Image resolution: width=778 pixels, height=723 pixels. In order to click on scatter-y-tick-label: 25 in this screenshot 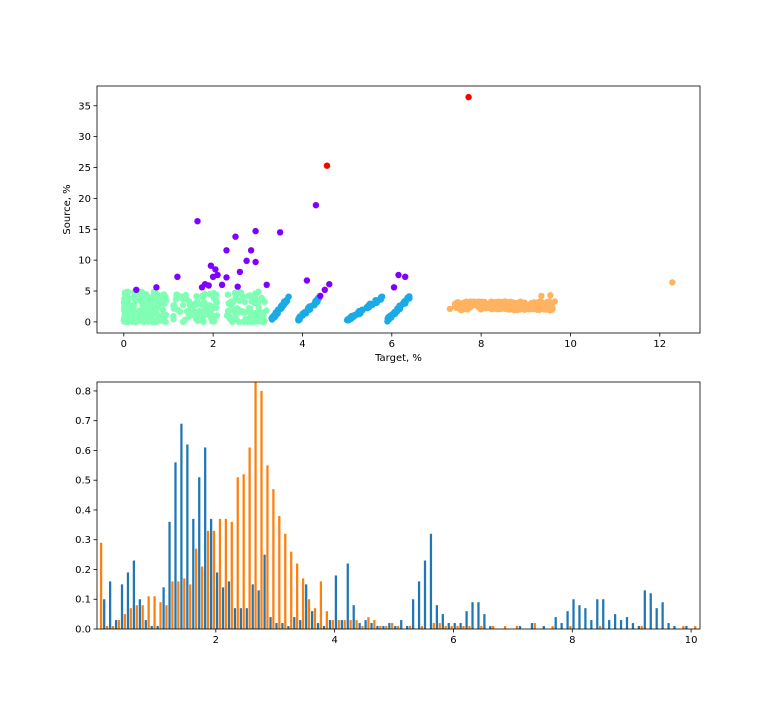, I will do `click(84, 168)`.